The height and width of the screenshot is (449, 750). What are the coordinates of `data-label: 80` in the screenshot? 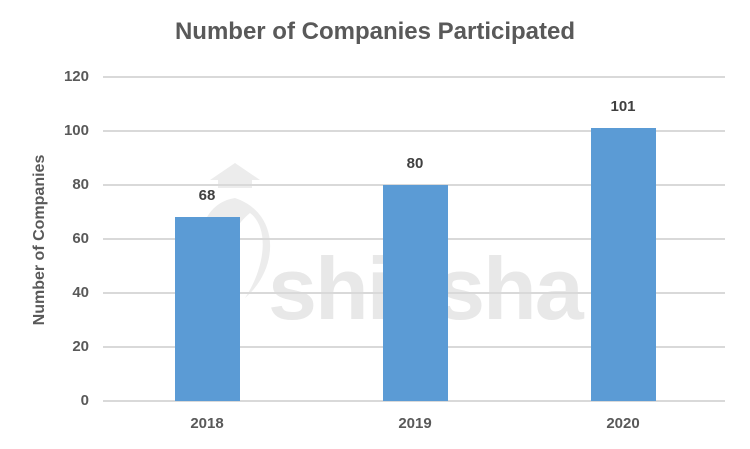 It's located at (415, 163).